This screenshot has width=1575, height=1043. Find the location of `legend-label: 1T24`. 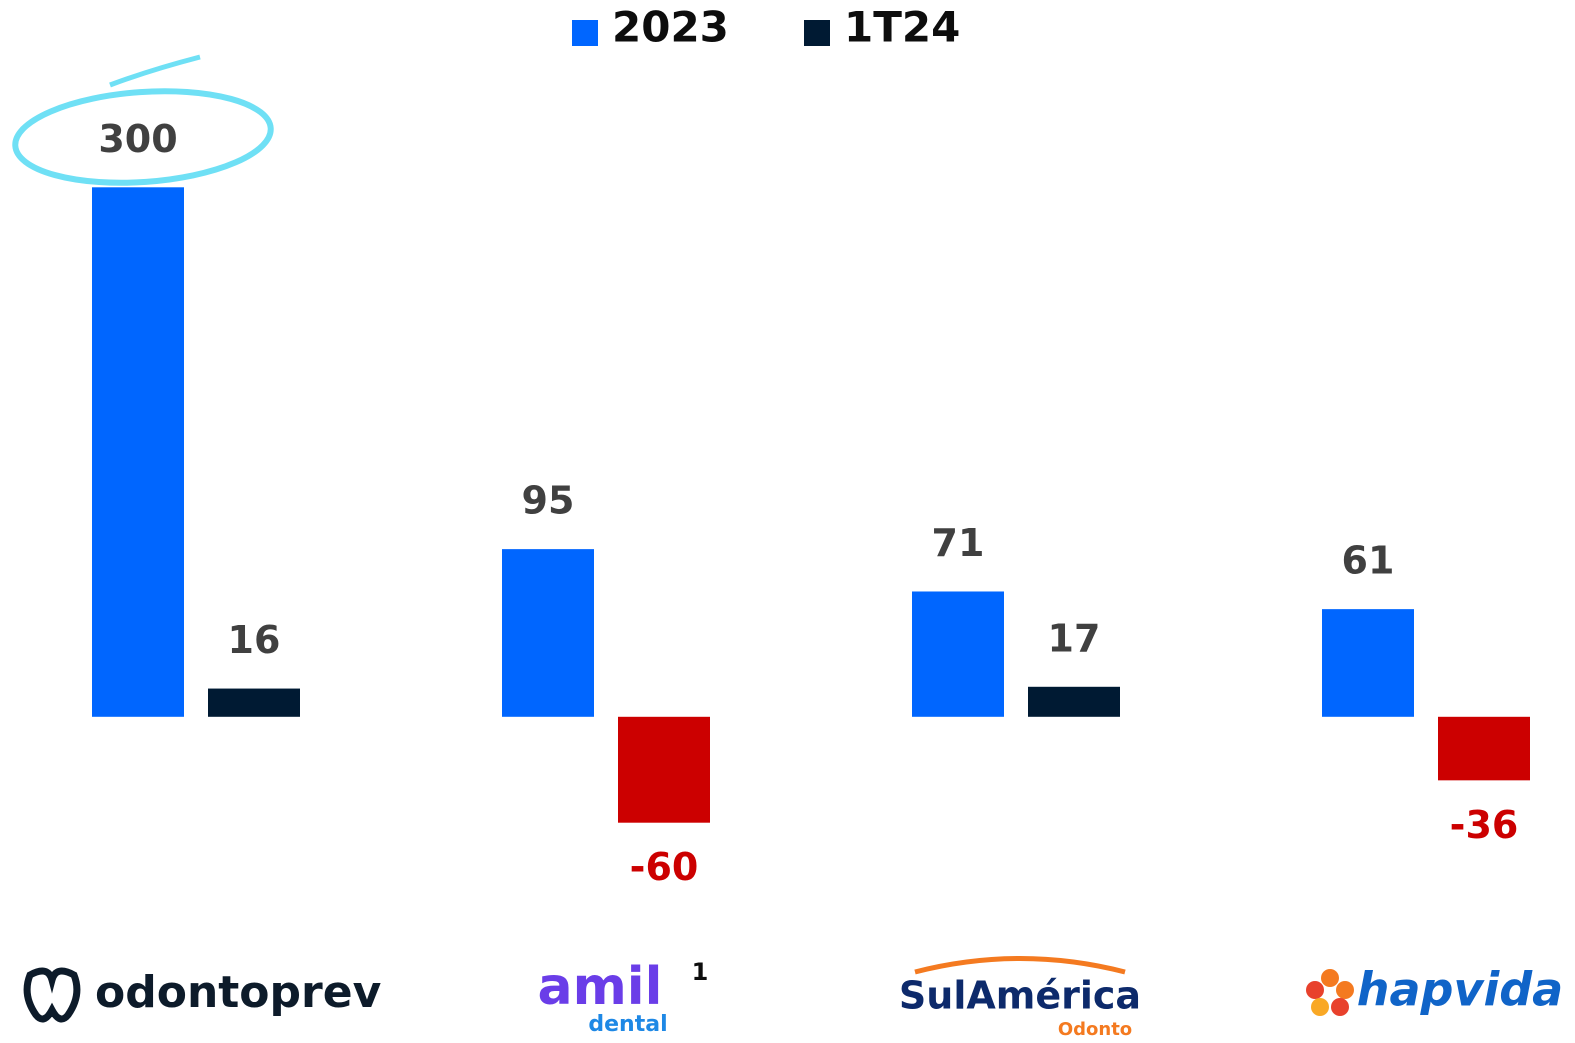

legend-label: 1T24 is located at coordinates (902, 27).